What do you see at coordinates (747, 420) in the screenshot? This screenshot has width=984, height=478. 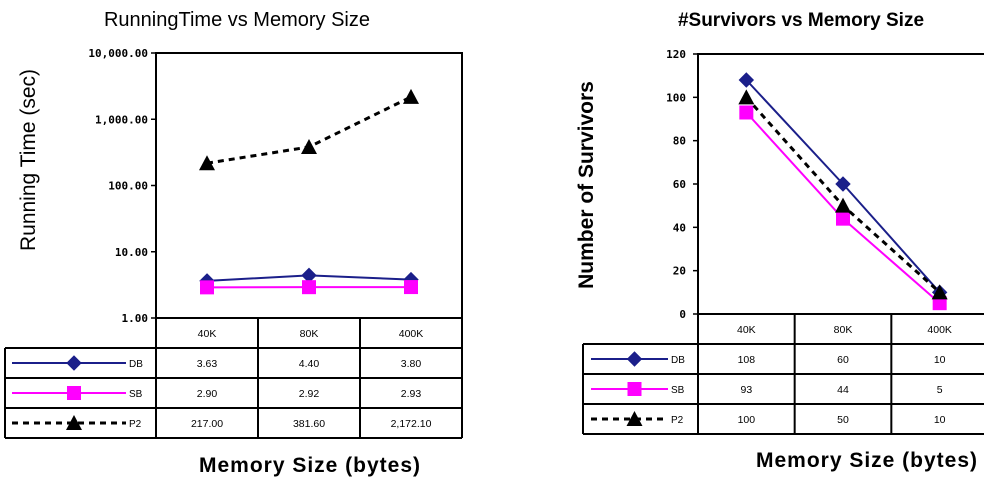 I see `table-cell-value: 100` at bounding box center [747, 420].